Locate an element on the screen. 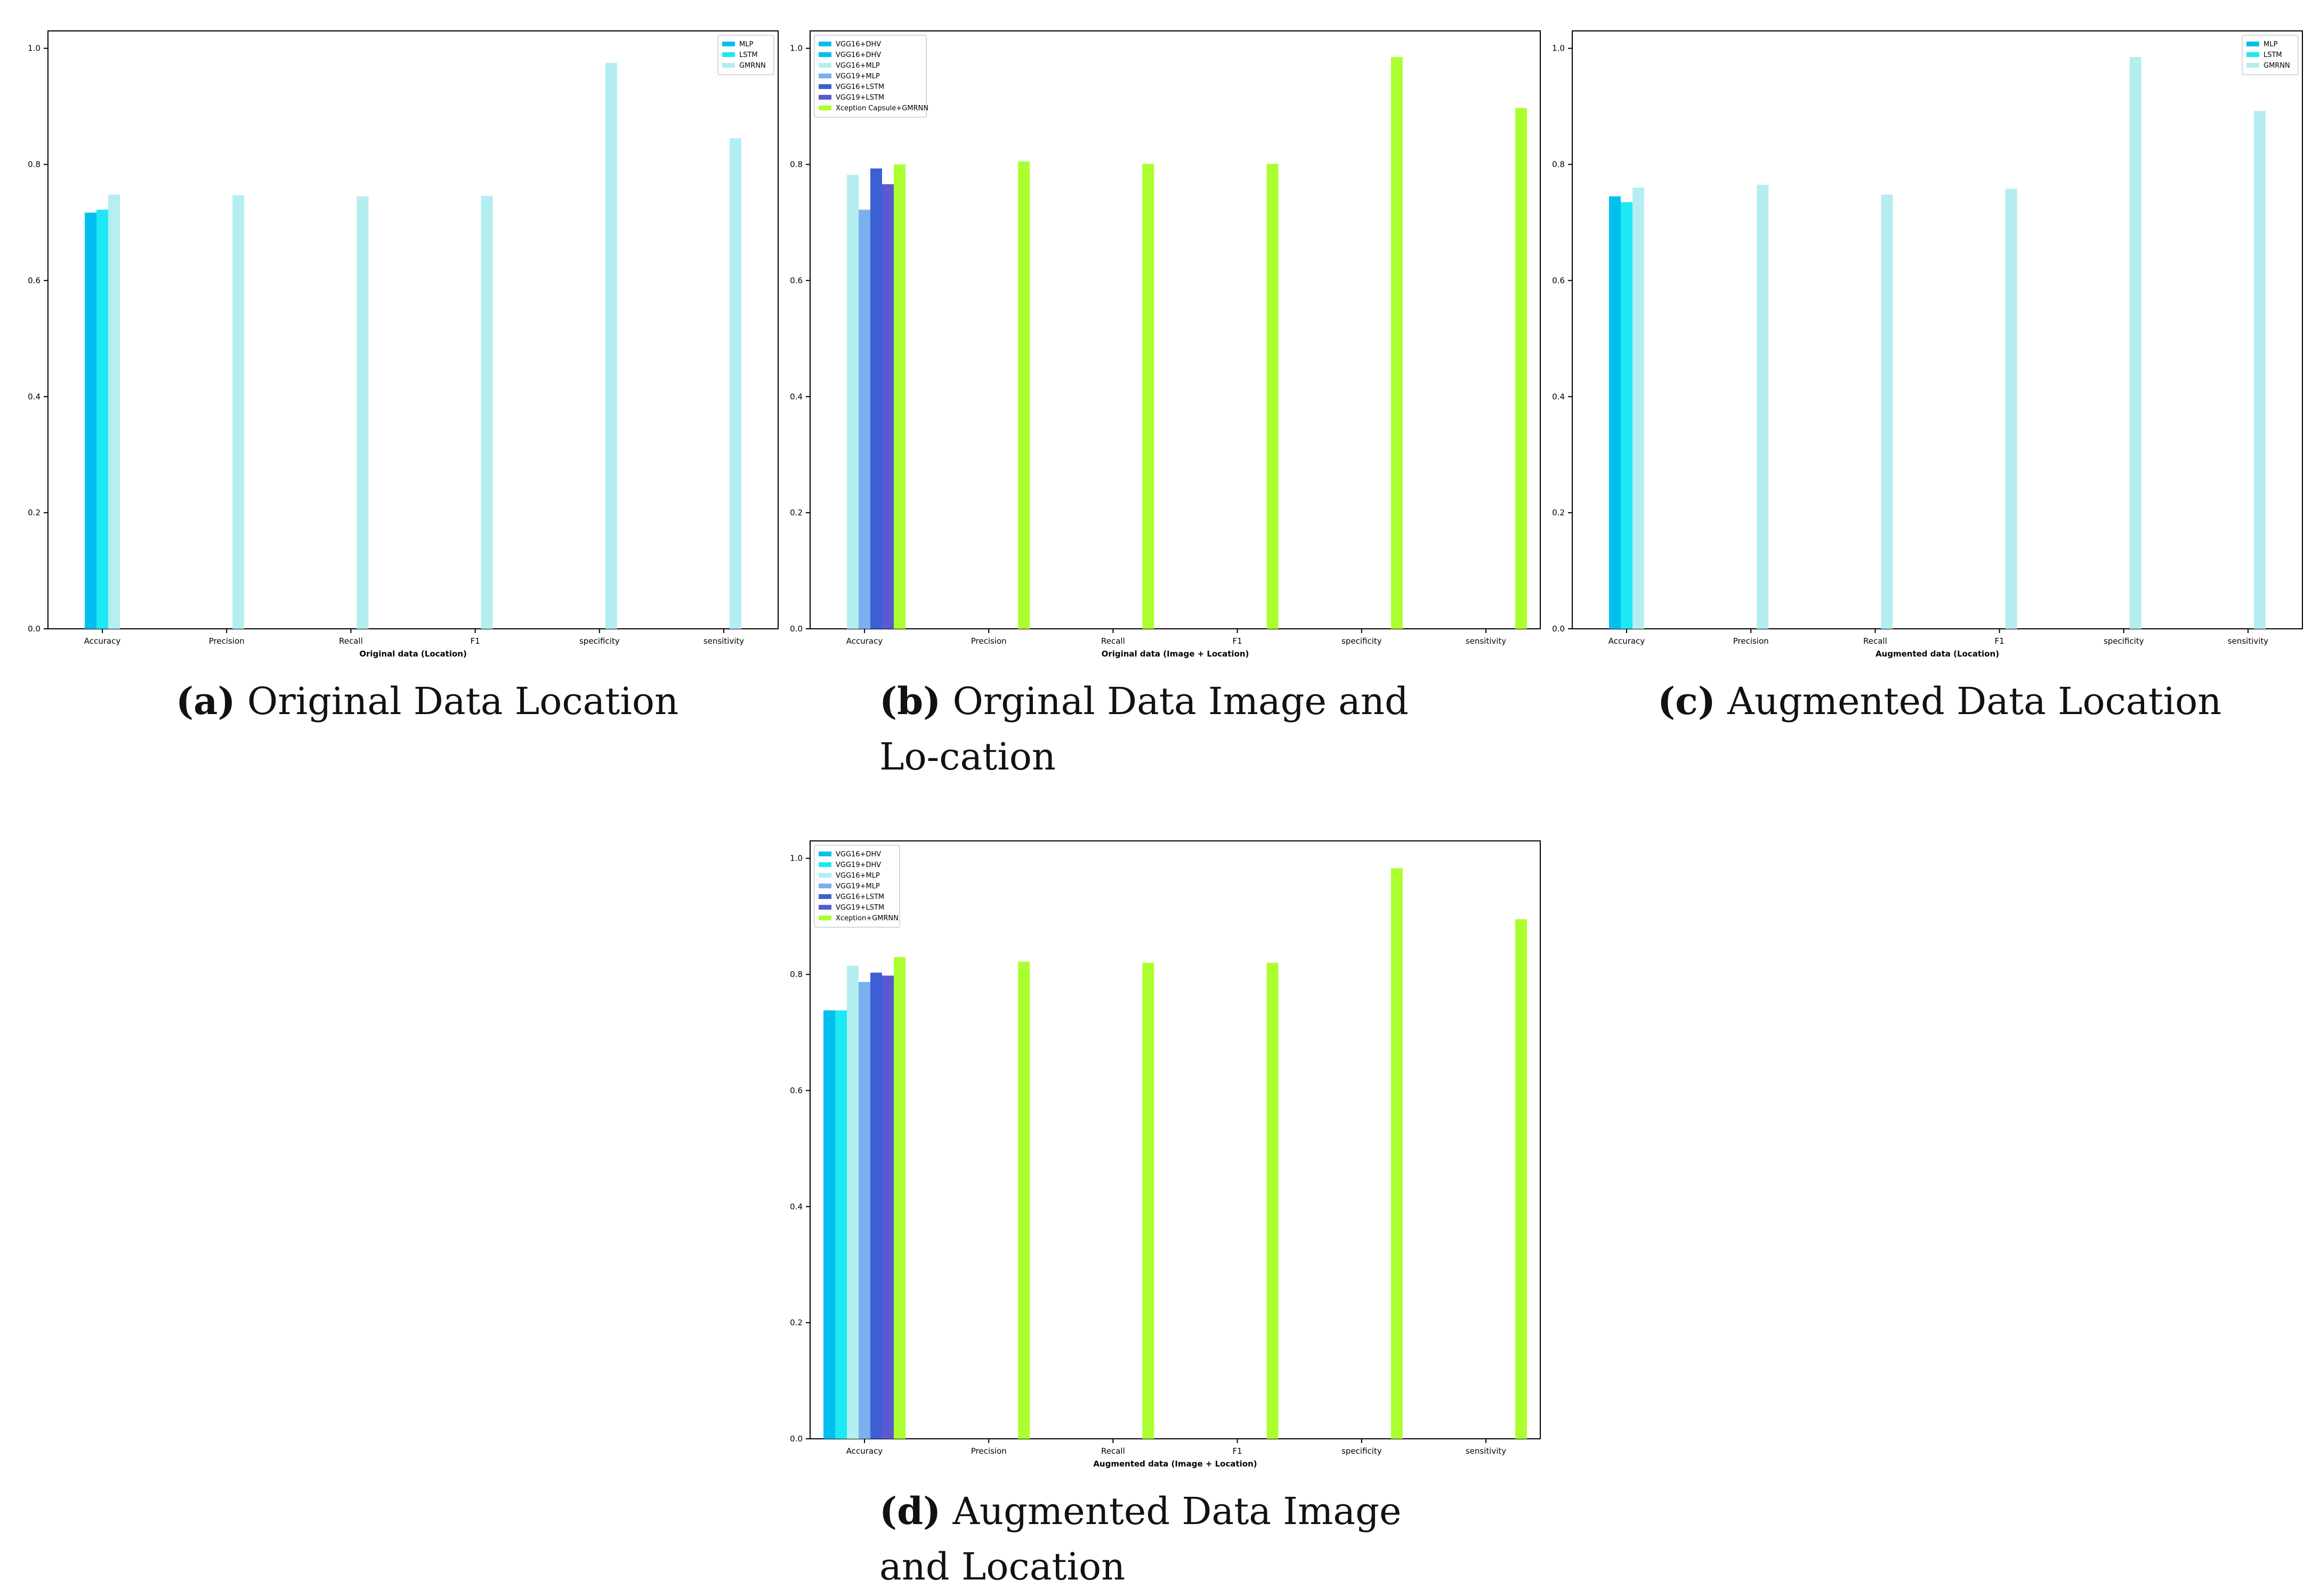 The height and width of the screenshot is (1596, 2320). chart-a-ytick-label: 0.0 is located at coordinates (34, 629).